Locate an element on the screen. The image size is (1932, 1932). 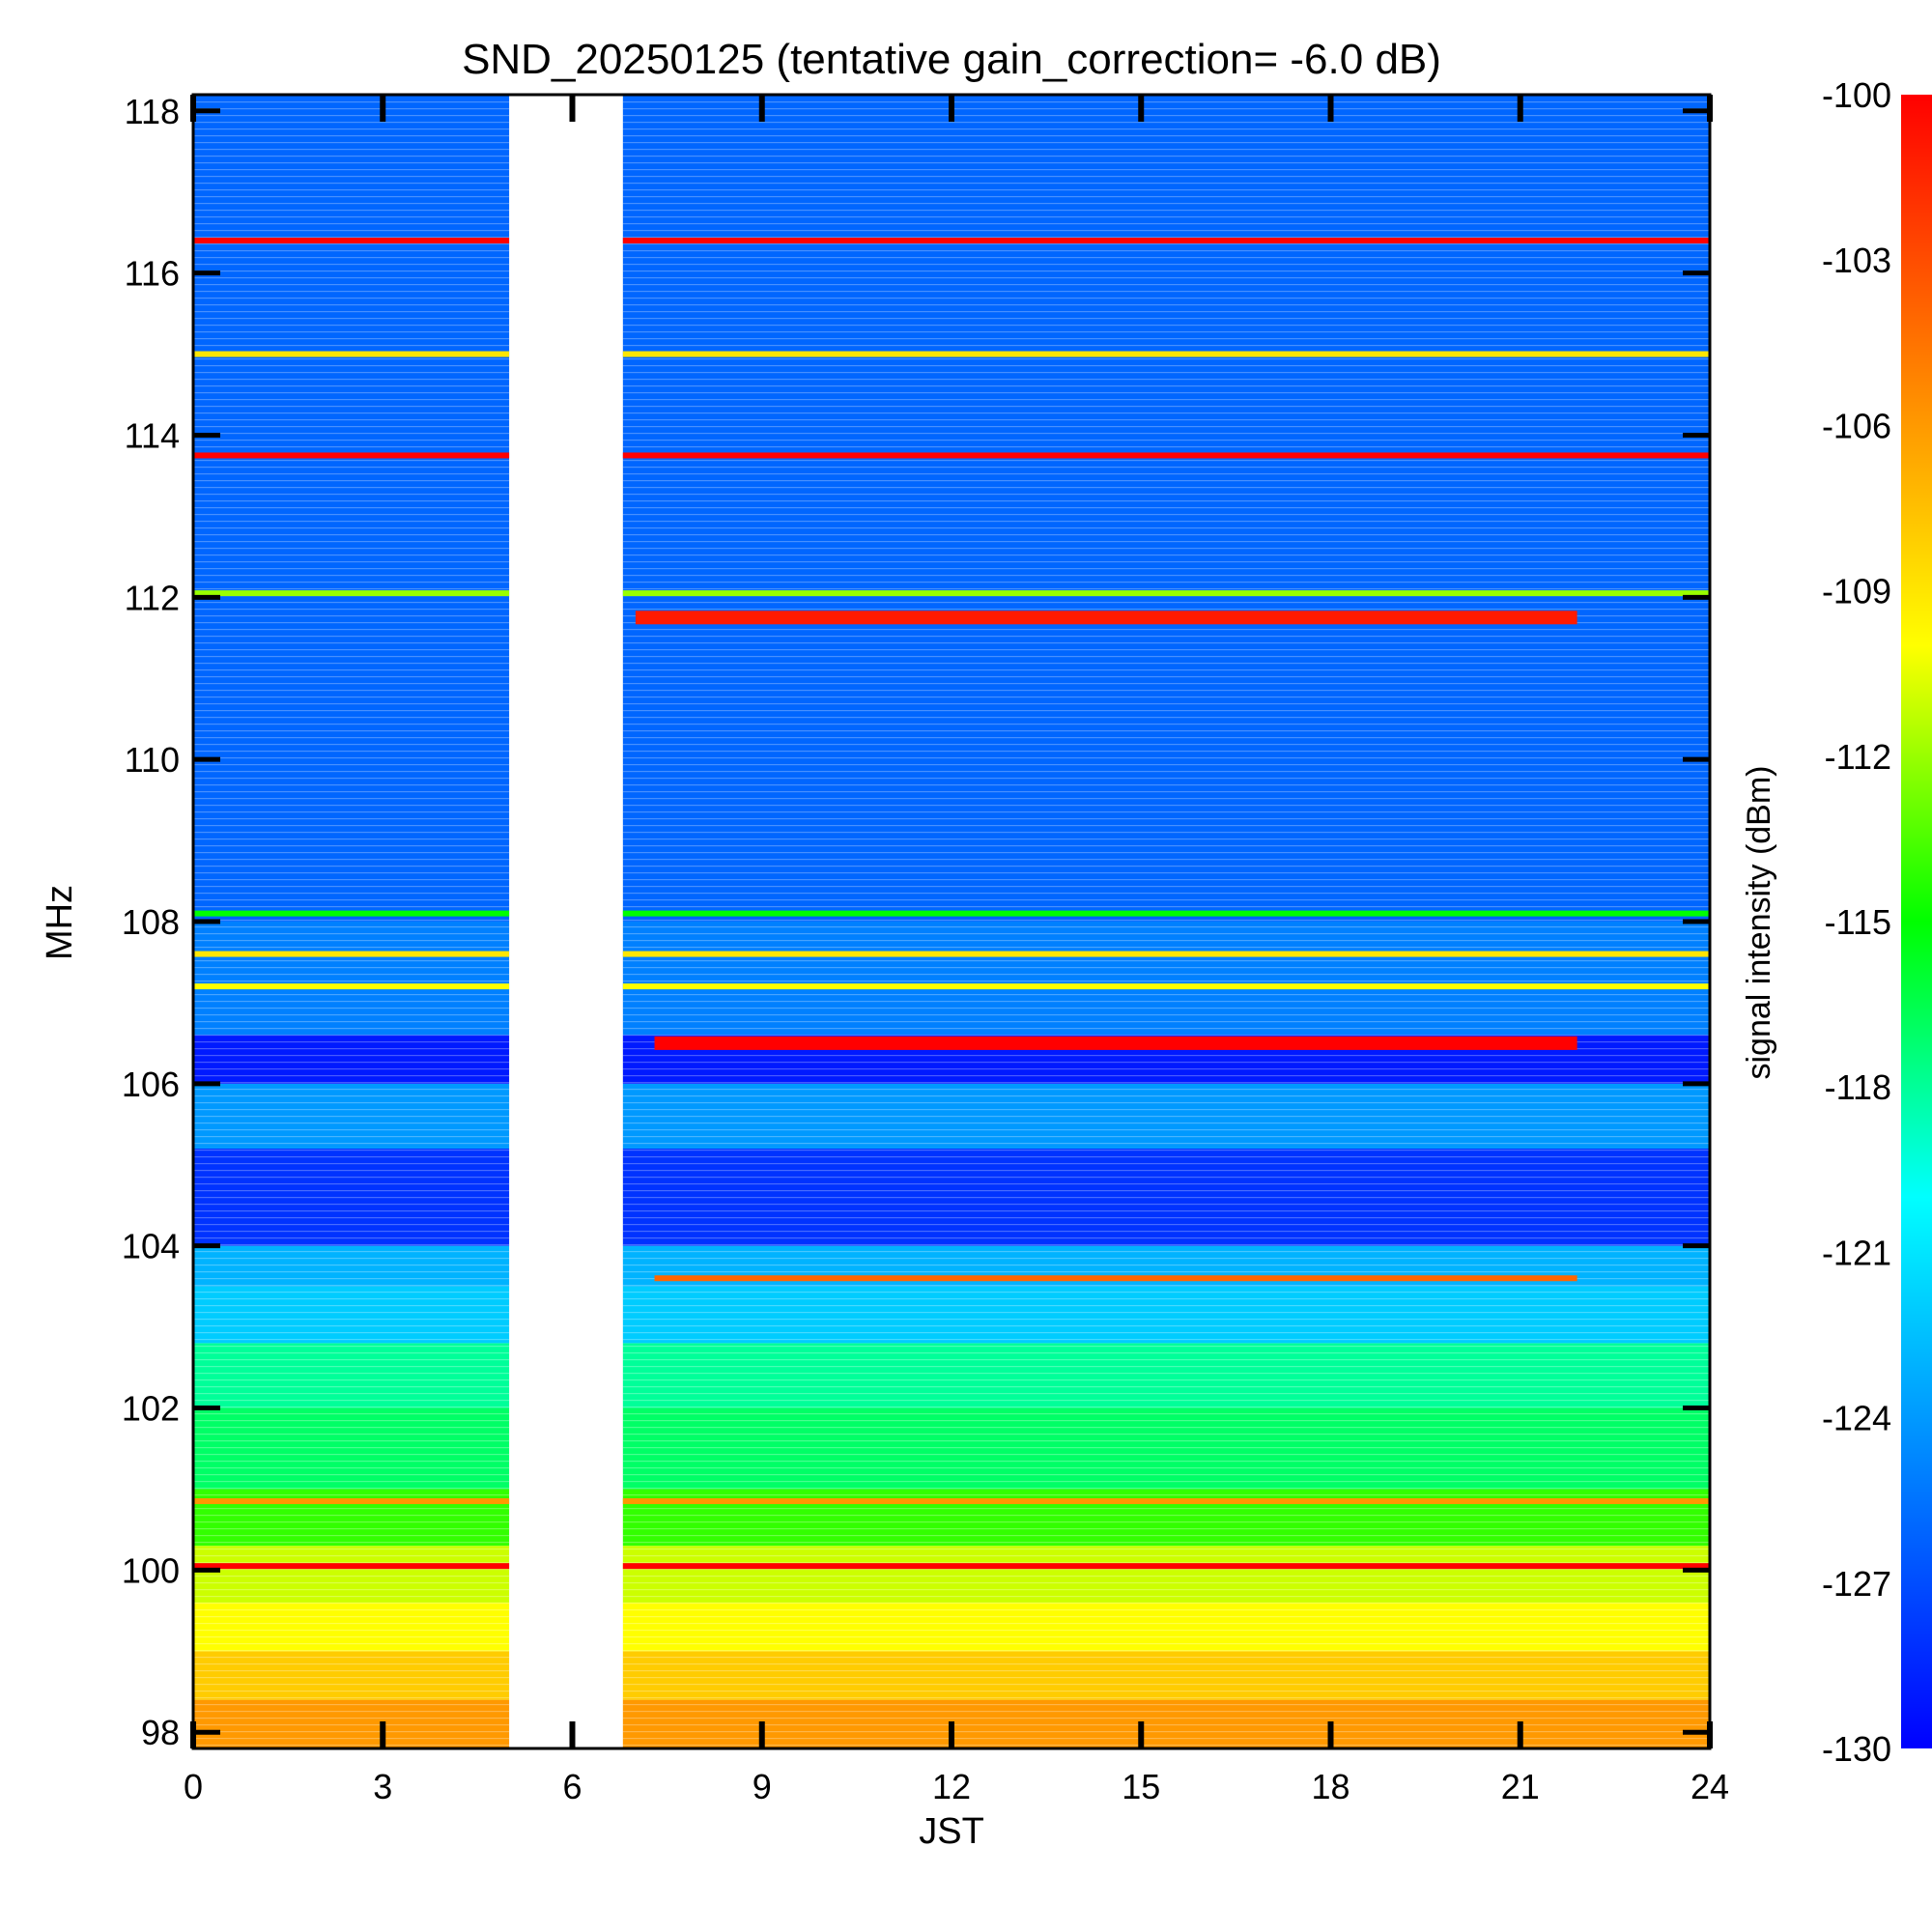
y-tick-label: 98 is located at coordinates (160, 1732).